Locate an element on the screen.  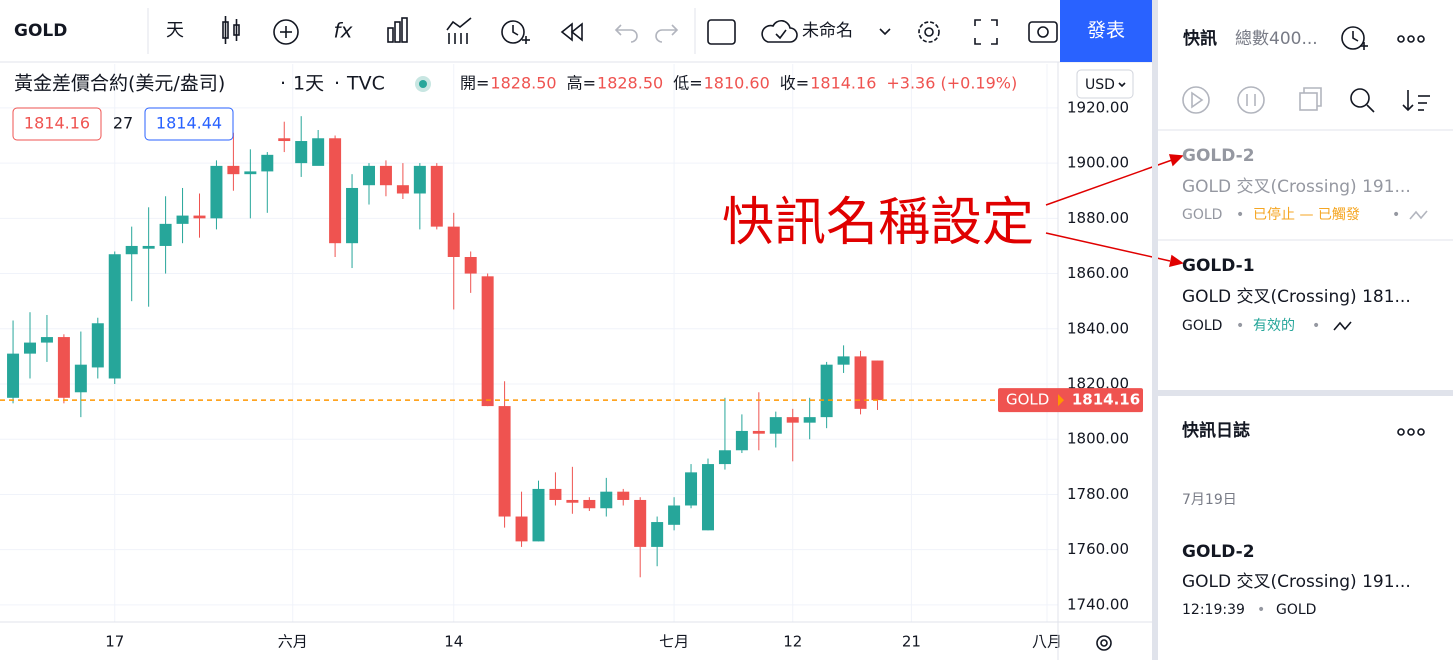
y-tick-label: 1880.00 is located at coordinates (1098, 218).